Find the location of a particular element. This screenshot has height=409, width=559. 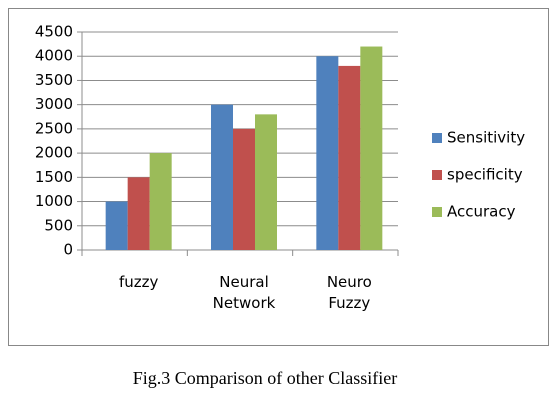

y-tick-label: 0 is located at coordinates (68, 250).